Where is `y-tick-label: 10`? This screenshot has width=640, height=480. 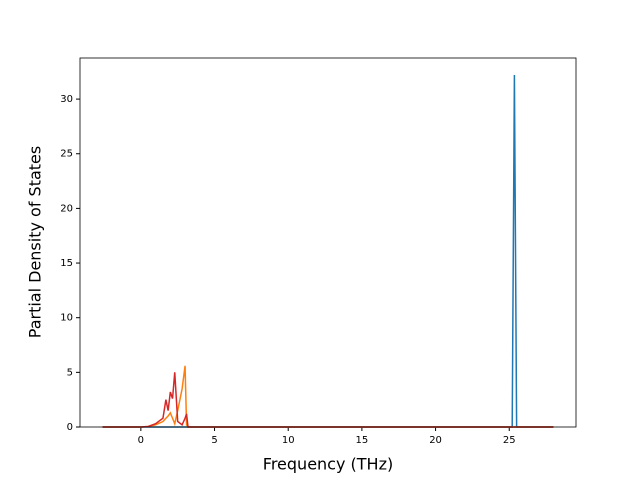 y-tick-label: 10 is located at coordinates (66, 318).